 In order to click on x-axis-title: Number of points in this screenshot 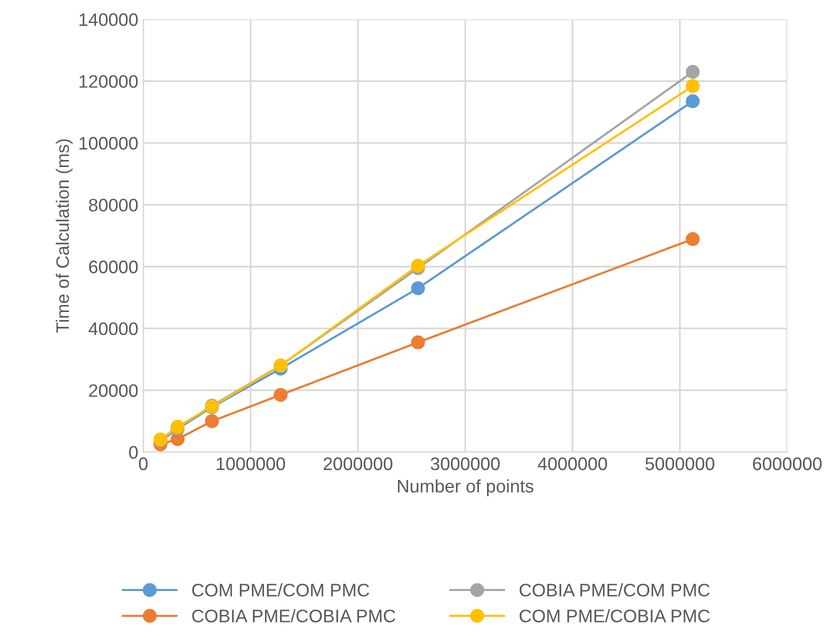, I will do `click(466, 487)`.